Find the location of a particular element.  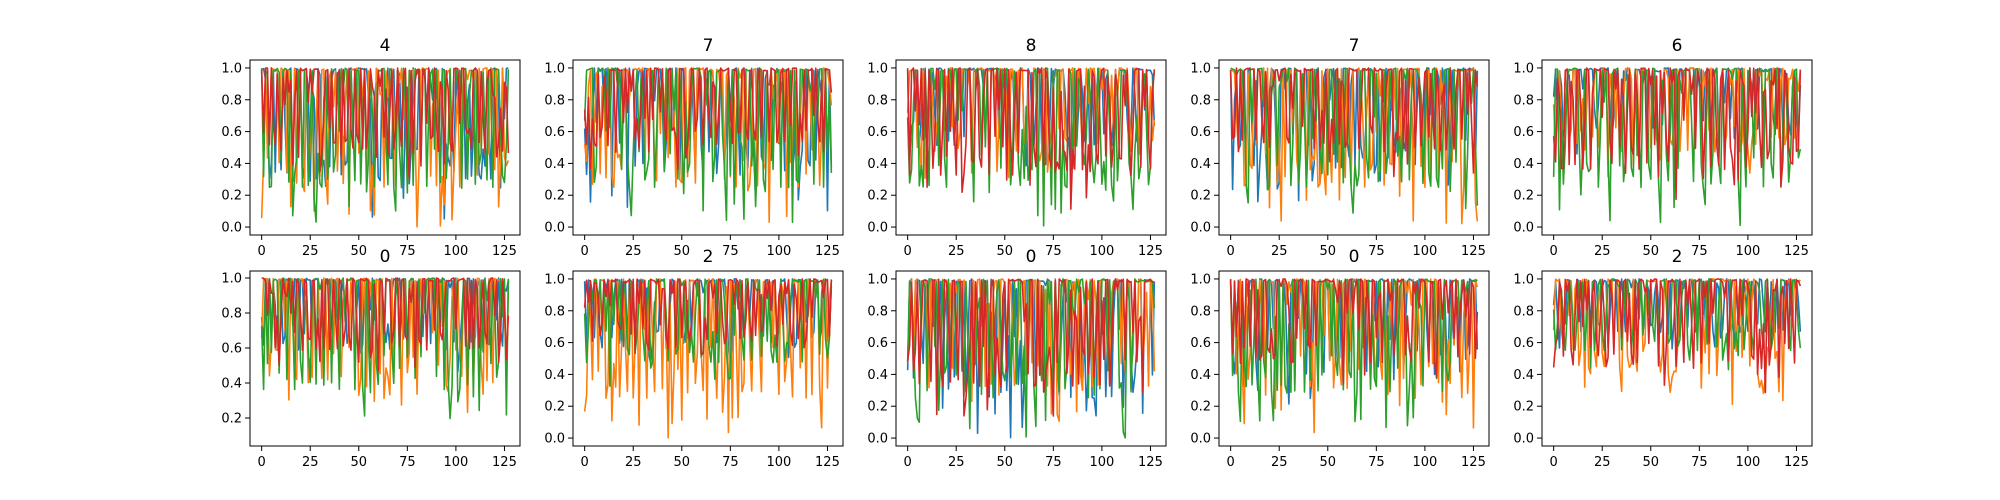

subplot-9: 0 25 50 75 100 125 0.0 0.2 0.4 0.6 0.8 1.0 0 is located at coordinates (1340, 358).